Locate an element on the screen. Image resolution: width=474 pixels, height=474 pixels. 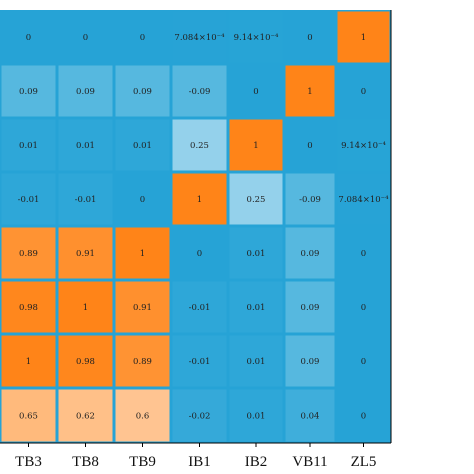
x-tick-label: VB11 is located at coordinates (309, 462).